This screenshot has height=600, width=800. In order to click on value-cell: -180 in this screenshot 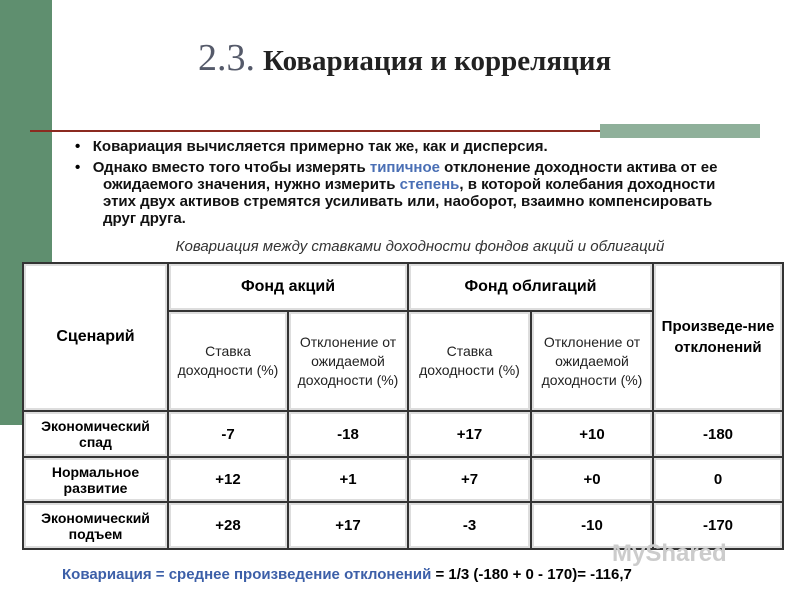, I will do `click(718, 434)`.